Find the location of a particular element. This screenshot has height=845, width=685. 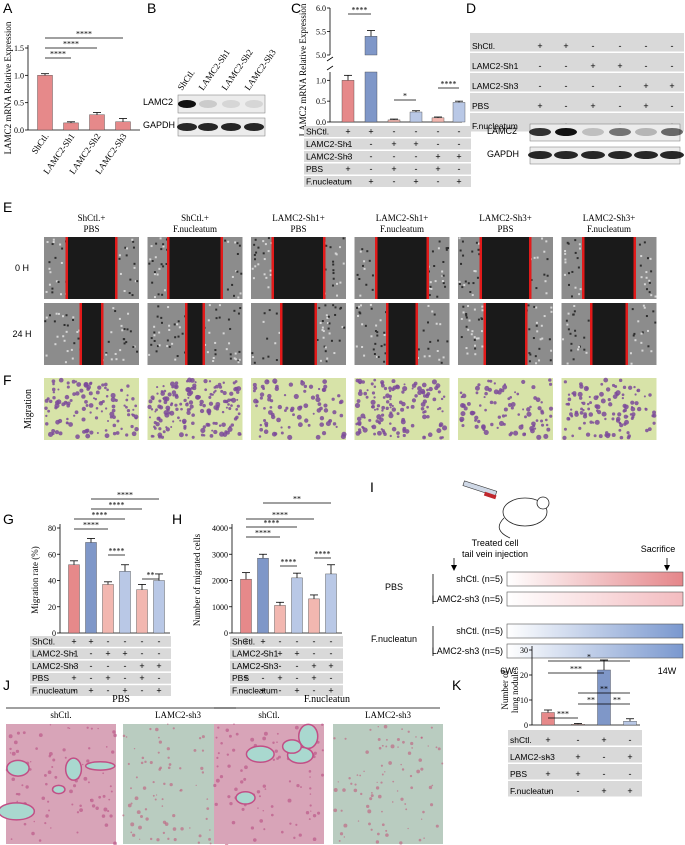

d-condition-sign: + is located at coordinates (619, 66).